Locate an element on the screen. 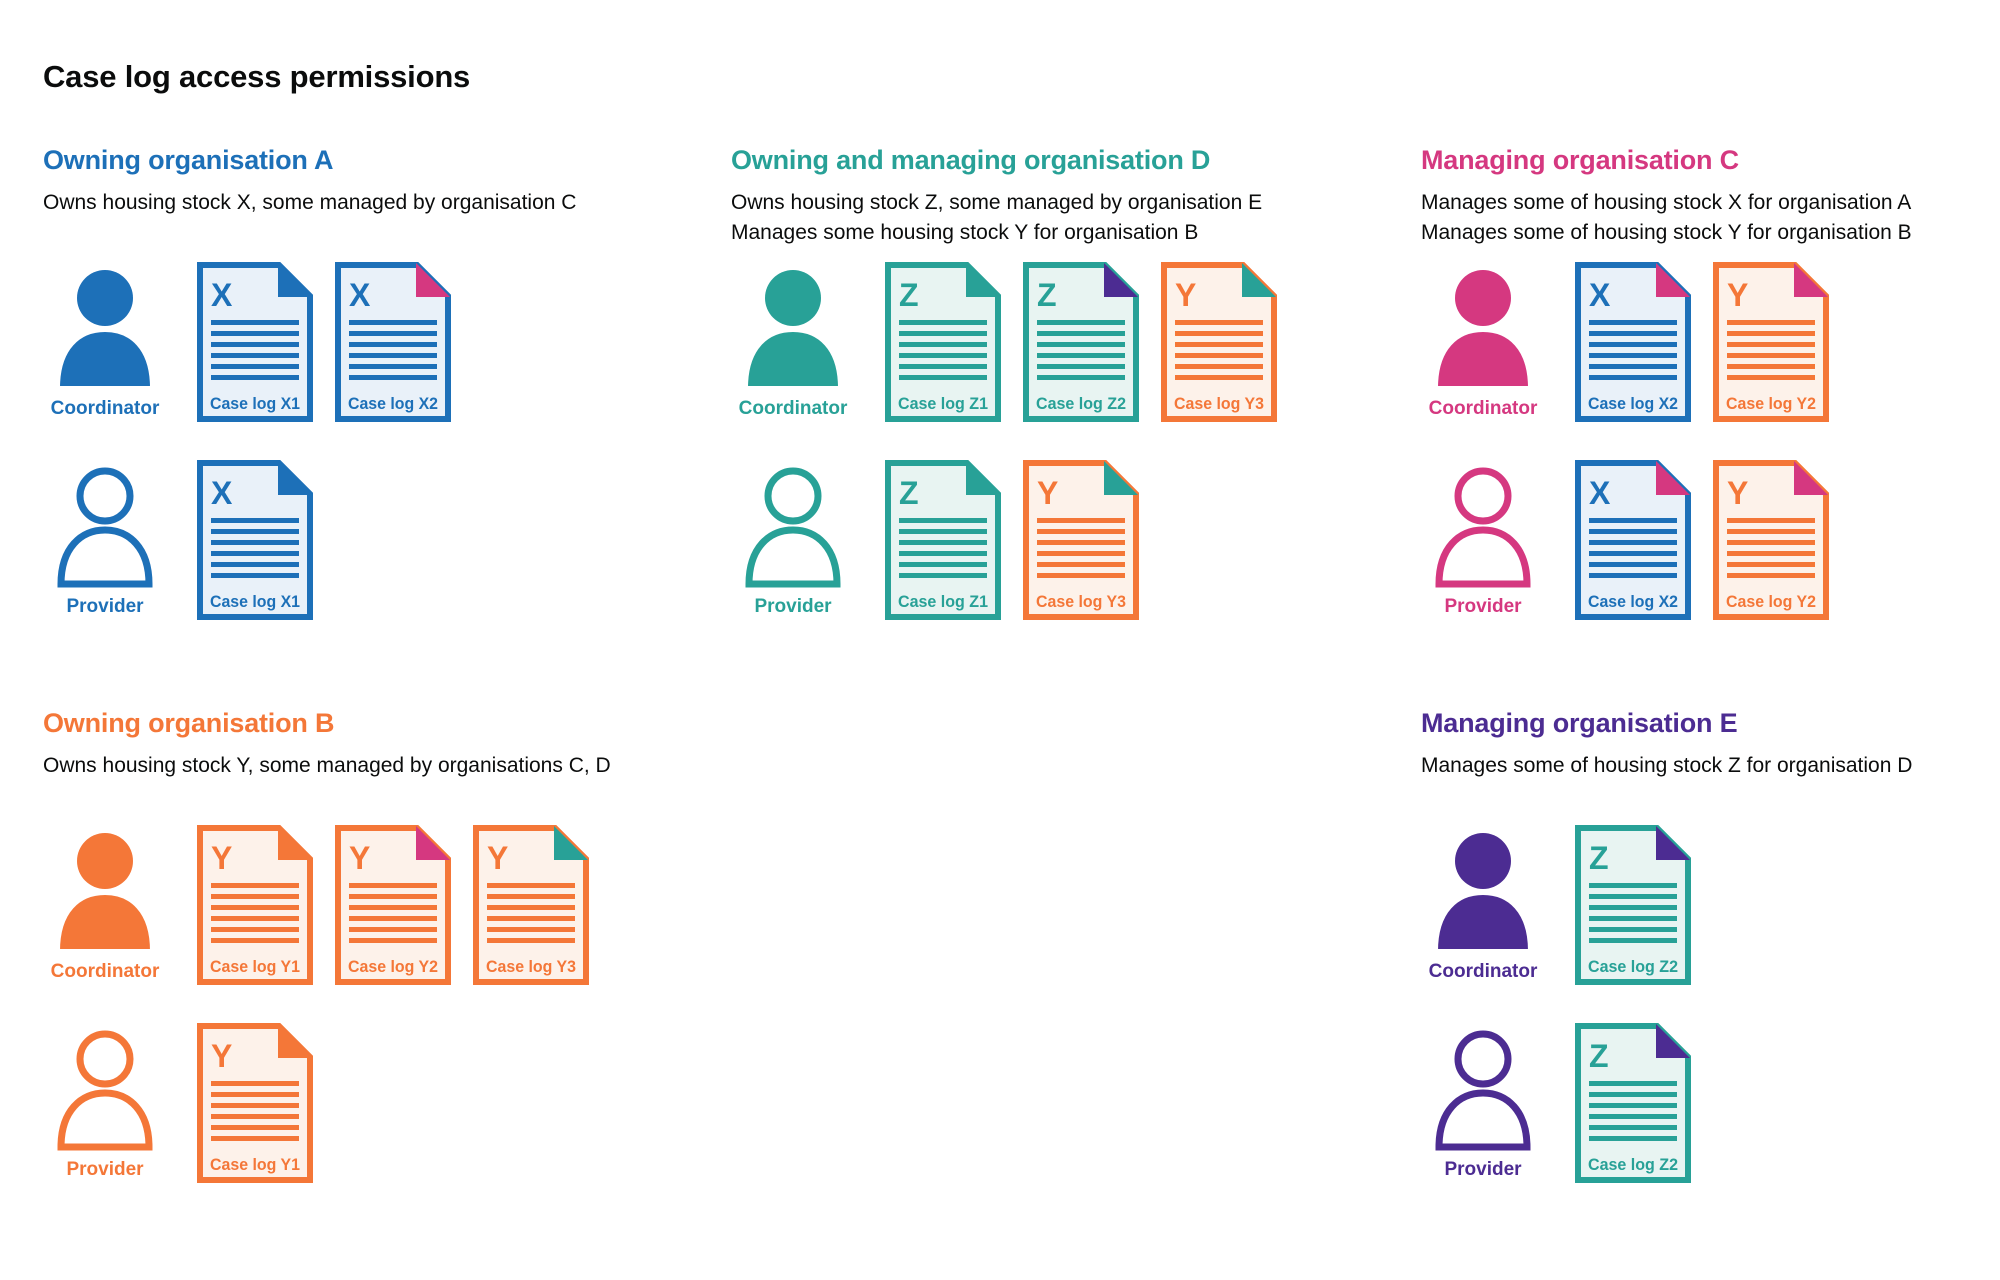  case-log-list: X Case log X2 Y Case log Y2 is located at coordinates (1702, 540).